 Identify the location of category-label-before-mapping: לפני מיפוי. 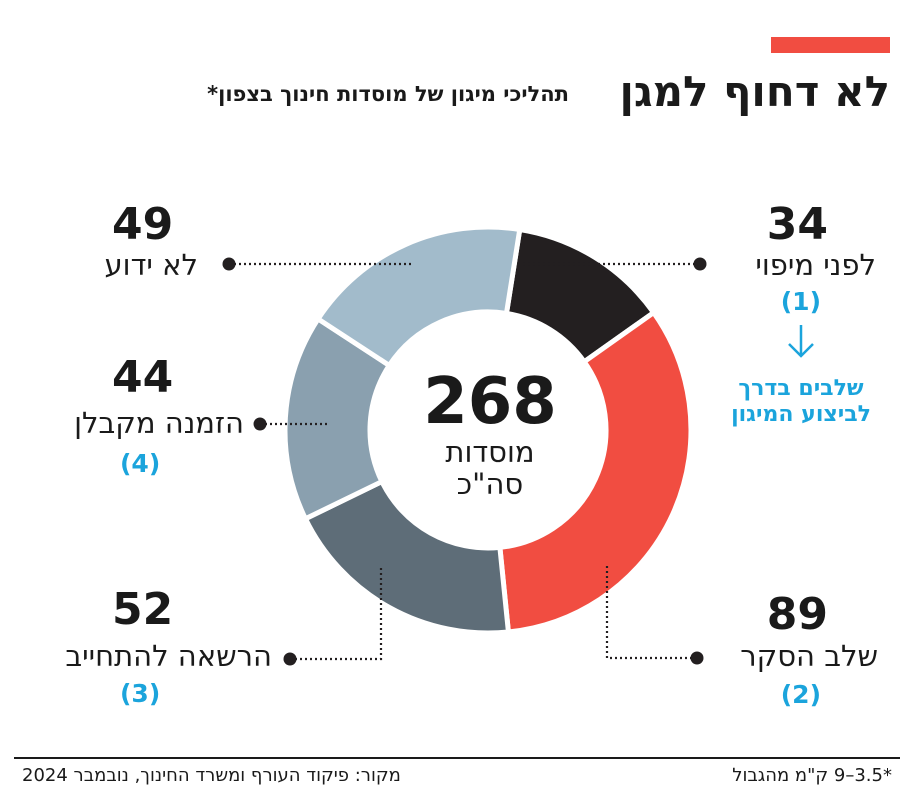
(815, 265).